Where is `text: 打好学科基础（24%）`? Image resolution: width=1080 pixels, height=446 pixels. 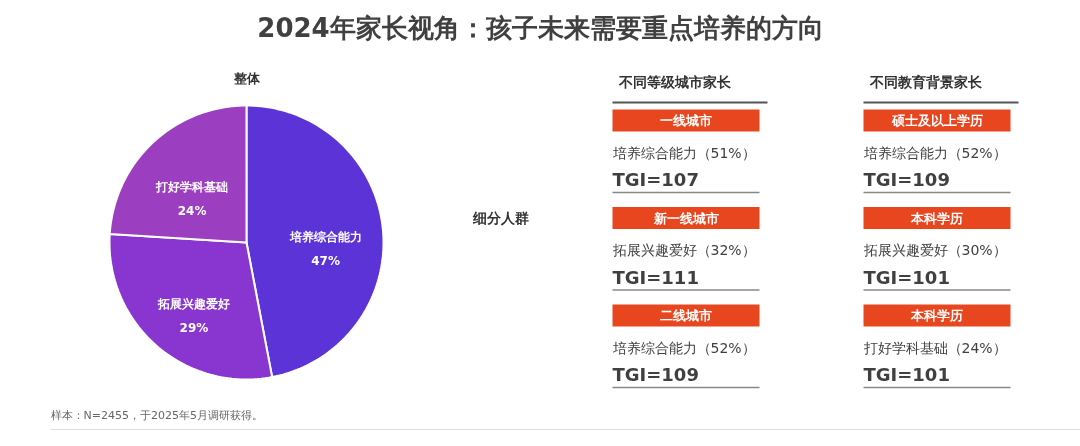
text: 打好学科基础（24%） is located at coordinates (934, 347).